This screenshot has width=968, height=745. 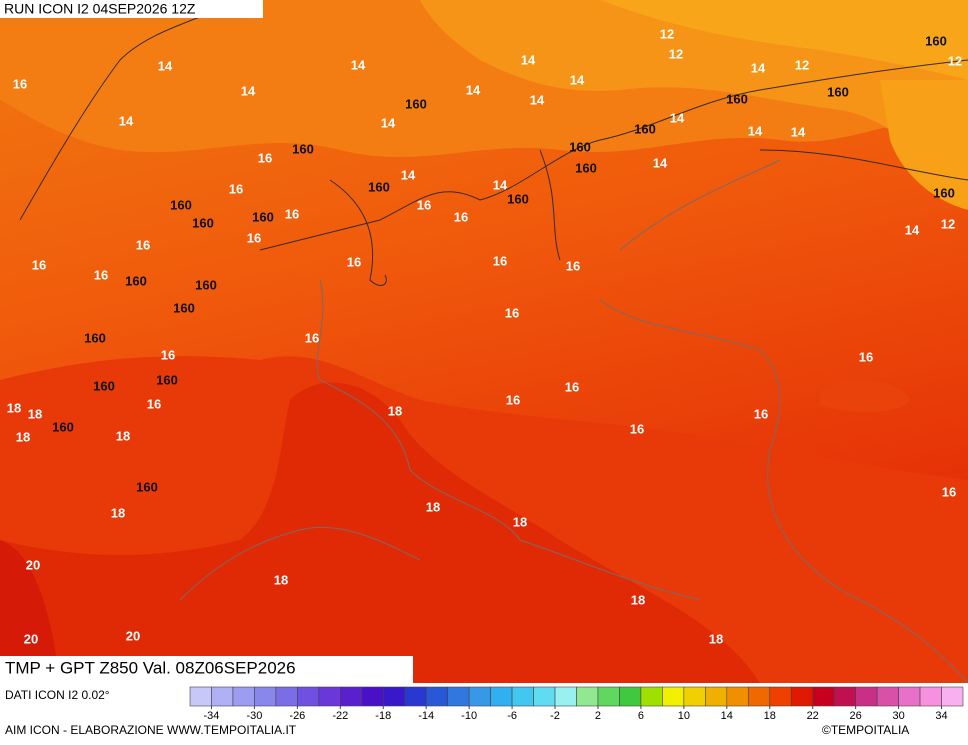 What do you see at coordinates (898, 716) in the screenshot?
I see `tick-label: 30` at bounding box center [898, 716].